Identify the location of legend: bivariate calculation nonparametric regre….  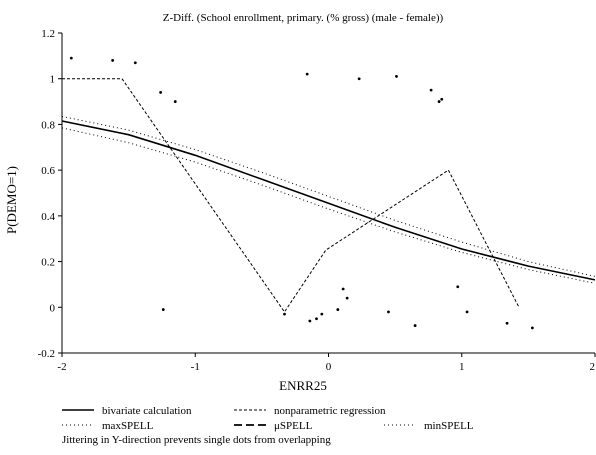
(268, 418).